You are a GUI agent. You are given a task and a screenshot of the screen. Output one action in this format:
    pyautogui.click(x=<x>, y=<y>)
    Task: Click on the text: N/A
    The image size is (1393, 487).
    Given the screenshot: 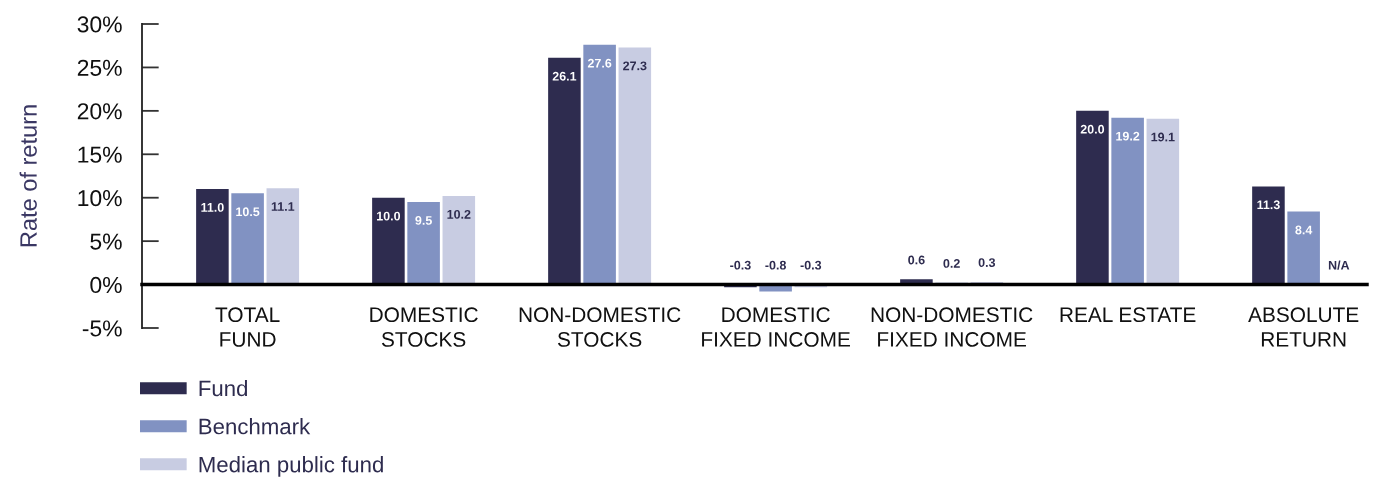 What is the action you would take?
    pyautogui.click(x=1339, y=265)
    